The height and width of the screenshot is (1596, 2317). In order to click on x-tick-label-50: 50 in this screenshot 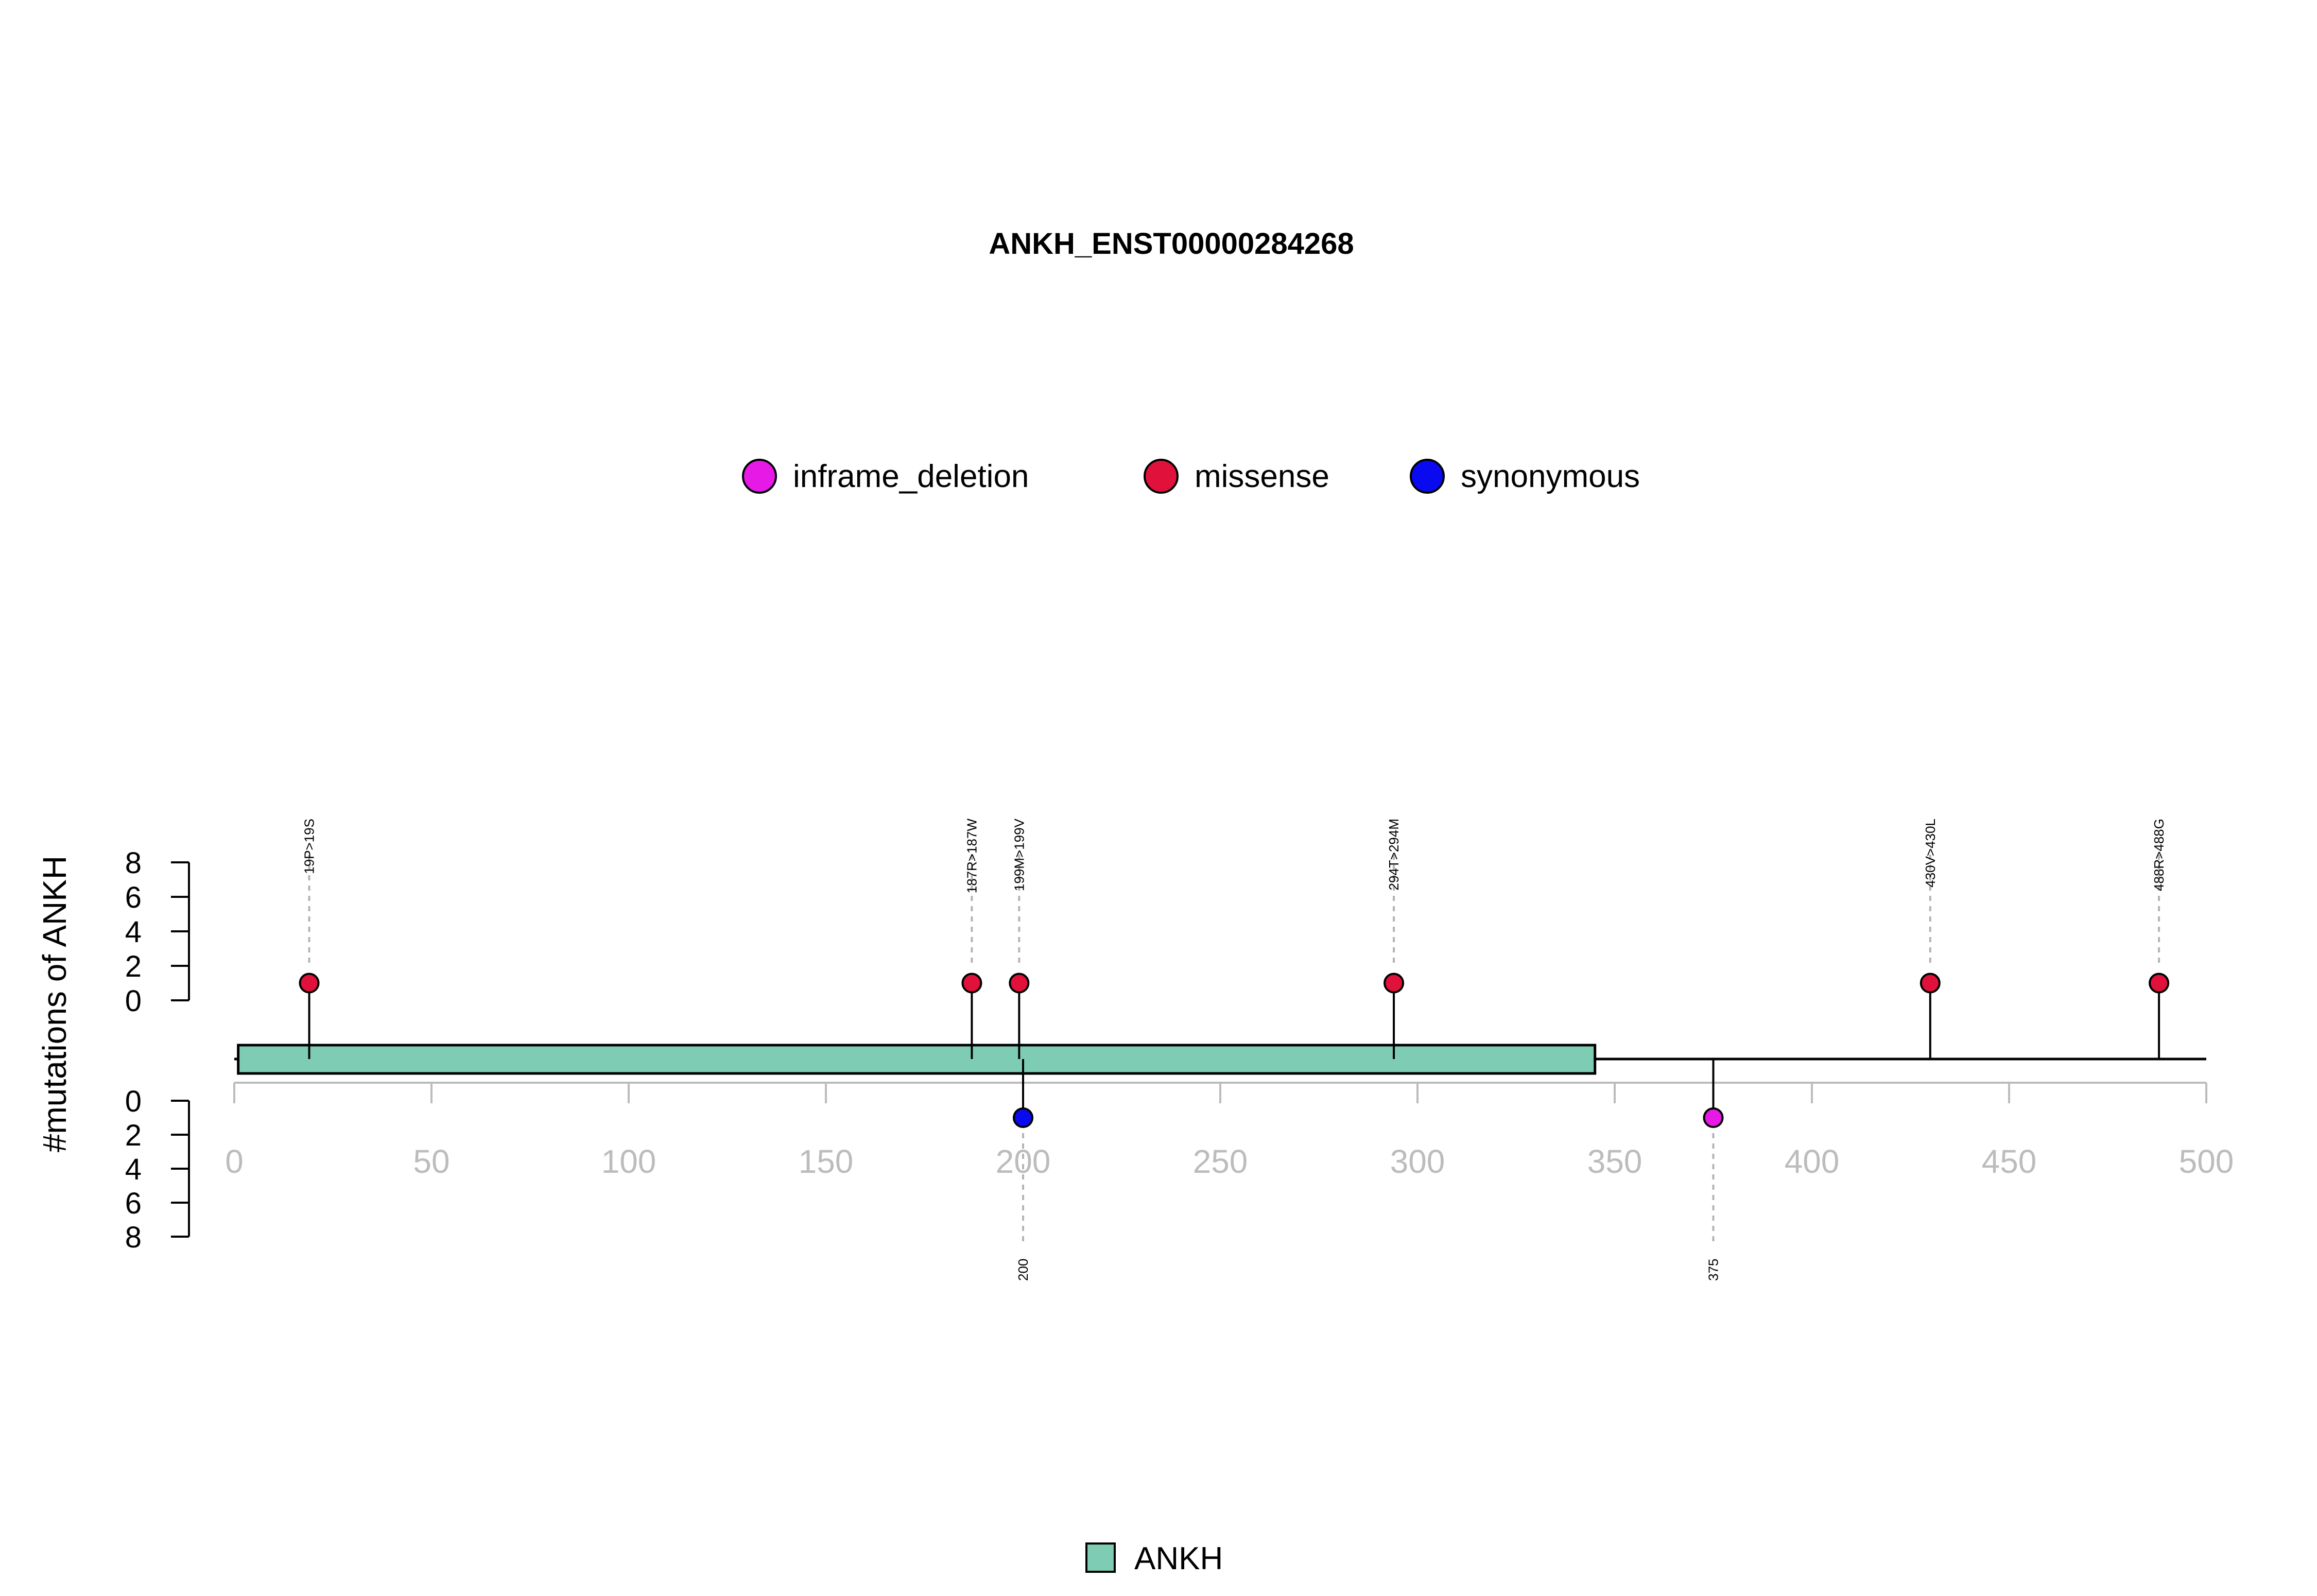, I will do `click(431, 1161)`.